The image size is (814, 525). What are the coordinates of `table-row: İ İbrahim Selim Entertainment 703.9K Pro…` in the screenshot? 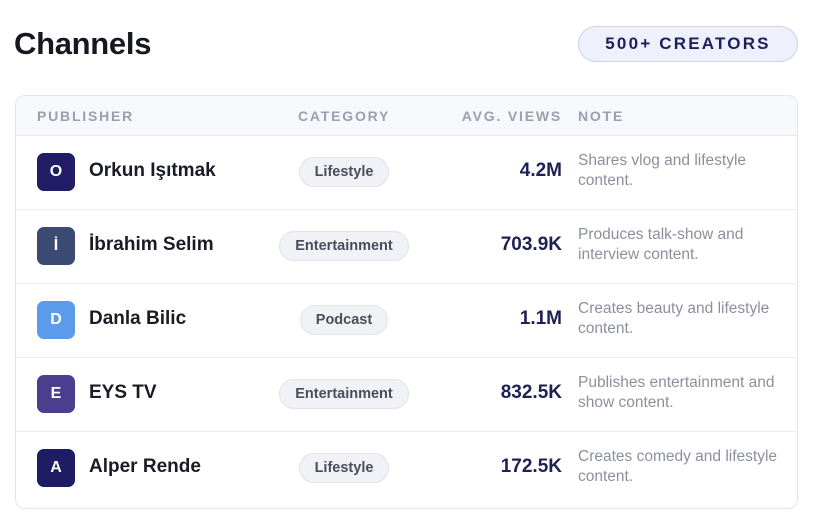 It's located at (406, 247).